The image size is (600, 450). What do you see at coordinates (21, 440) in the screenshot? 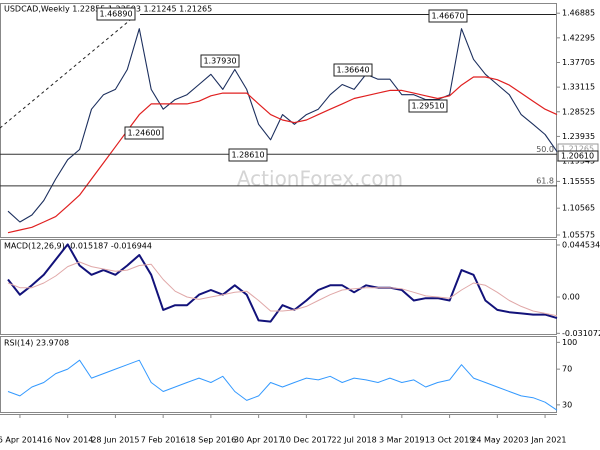
I see `x-tick-label: 6 Apr 2014` at bounding box center [21, 440].